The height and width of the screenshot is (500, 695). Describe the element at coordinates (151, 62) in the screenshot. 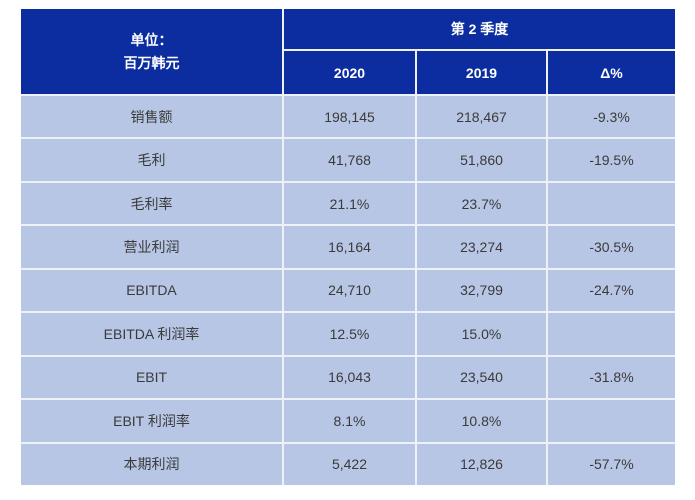

I see `unit-label-line2: 百万韩元` at that location.